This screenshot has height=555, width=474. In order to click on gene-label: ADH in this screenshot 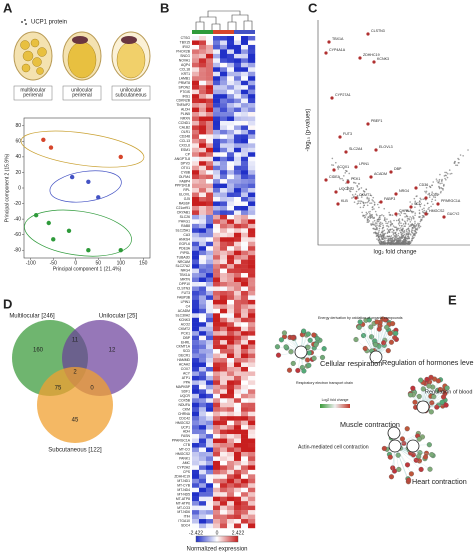, I will do `click(187, 432)`.